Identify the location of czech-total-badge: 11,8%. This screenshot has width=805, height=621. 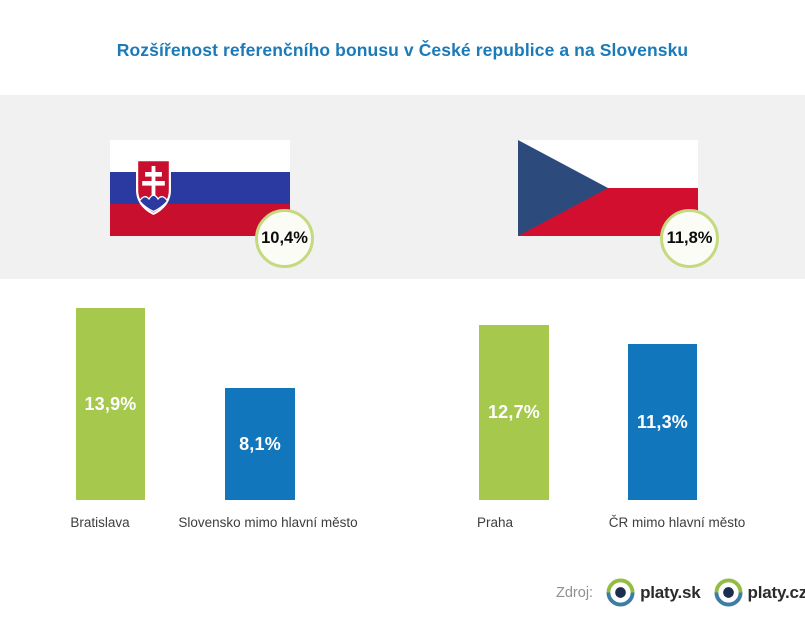
(689, 238).